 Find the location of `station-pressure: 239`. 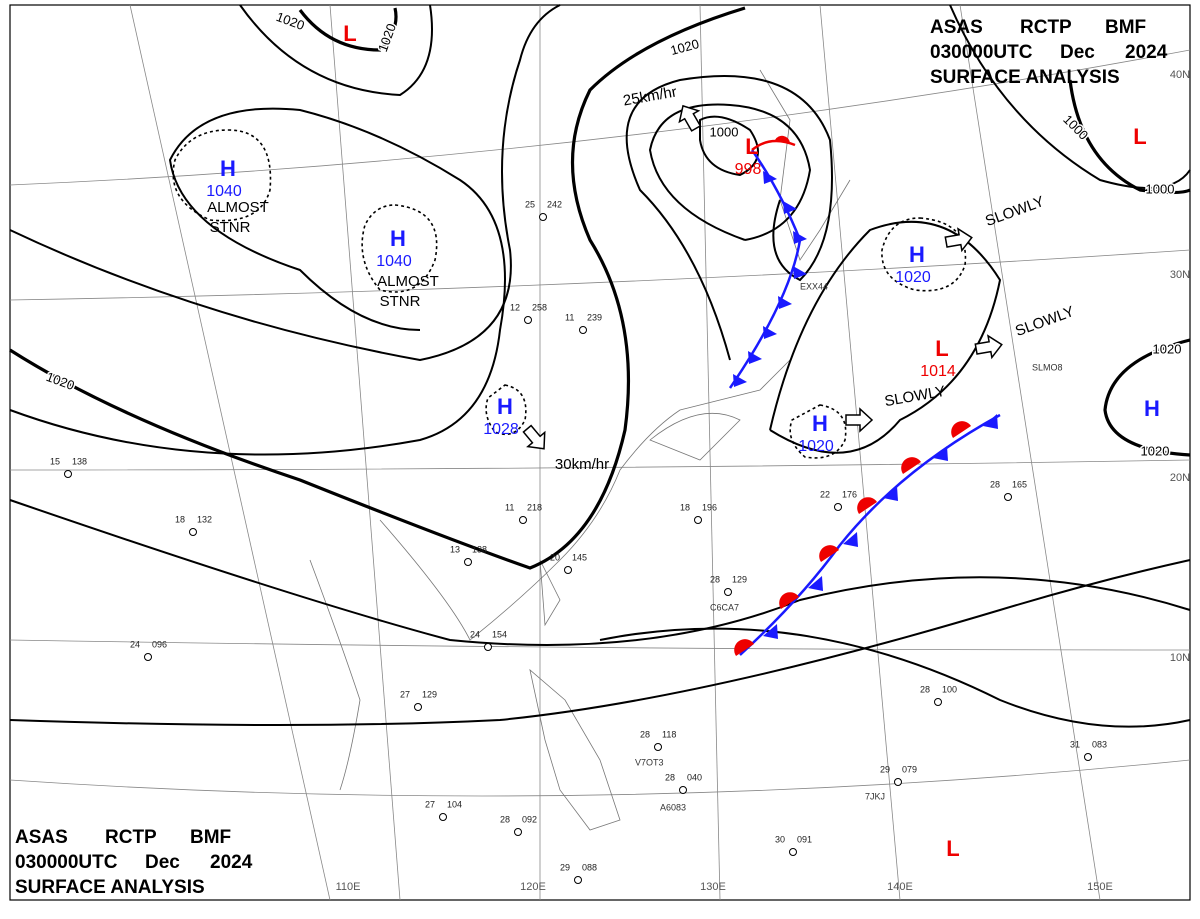

station-pressure: 239 is located at coordinates (594, 317).